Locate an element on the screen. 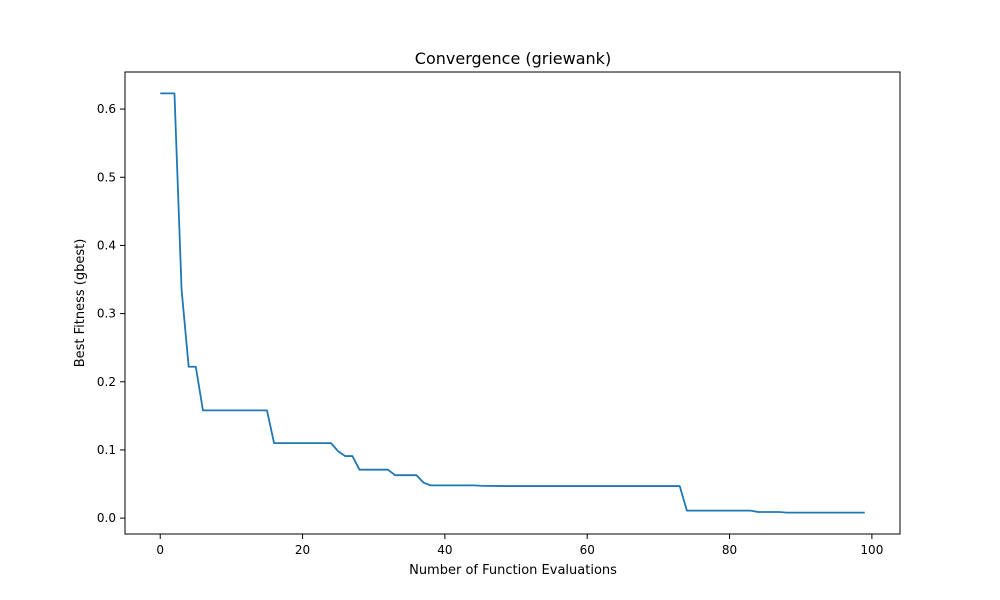 The height and width of the screenshot is (600, 1000). y-tick-label: 0.5 is located at coordinates (106, 177).